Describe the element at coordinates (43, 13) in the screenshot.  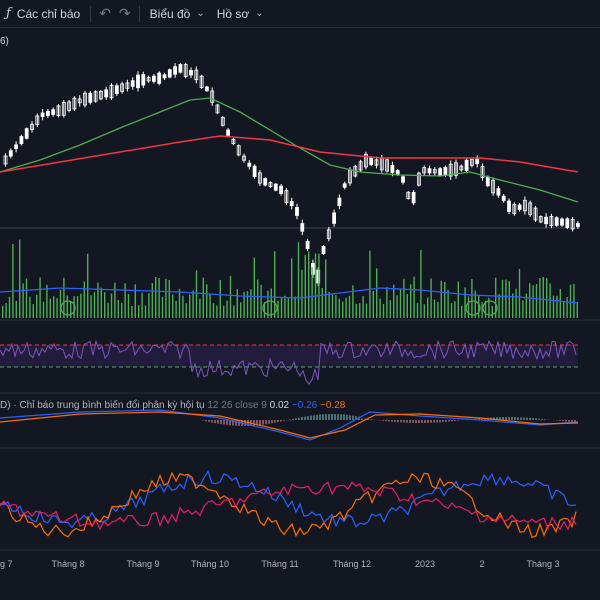
I see `indicators-button: ƒ Các chỉ báo` at that location.